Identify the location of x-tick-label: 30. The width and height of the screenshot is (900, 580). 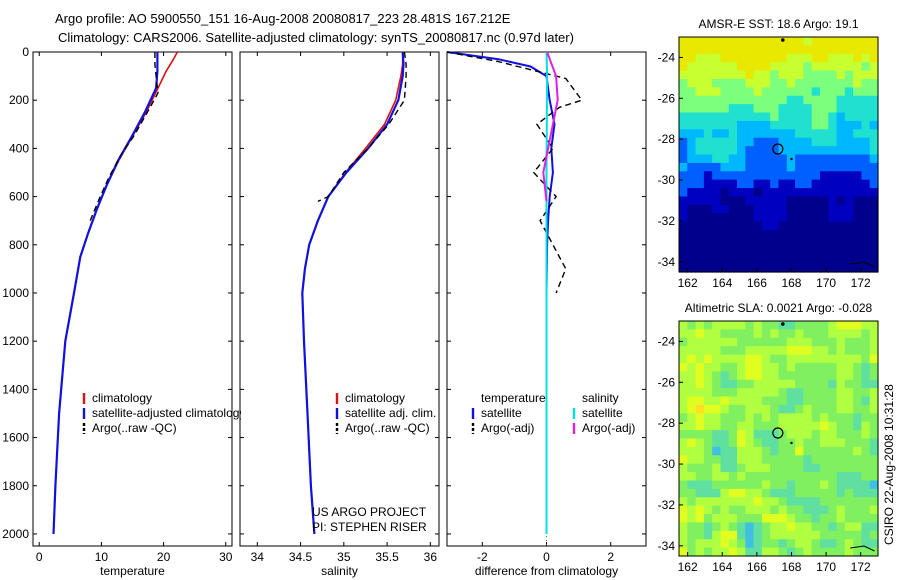
(226, 557).